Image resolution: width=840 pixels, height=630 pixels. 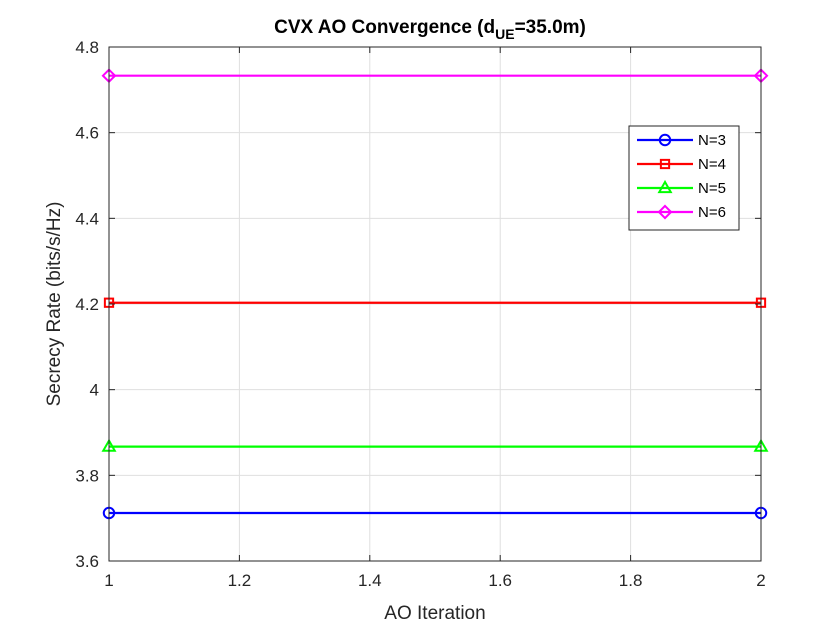 I want to click on x-tick-label: 1.2, so click(x=240, y=580).